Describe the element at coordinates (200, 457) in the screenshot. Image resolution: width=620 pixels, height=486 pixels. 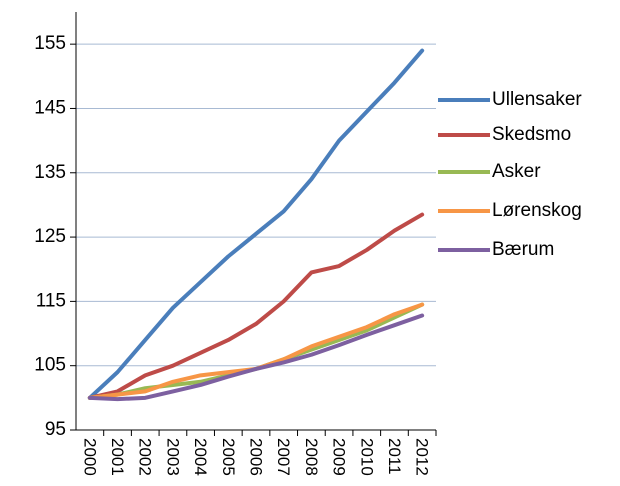
I see `x-tick-label: 2004` at that location.